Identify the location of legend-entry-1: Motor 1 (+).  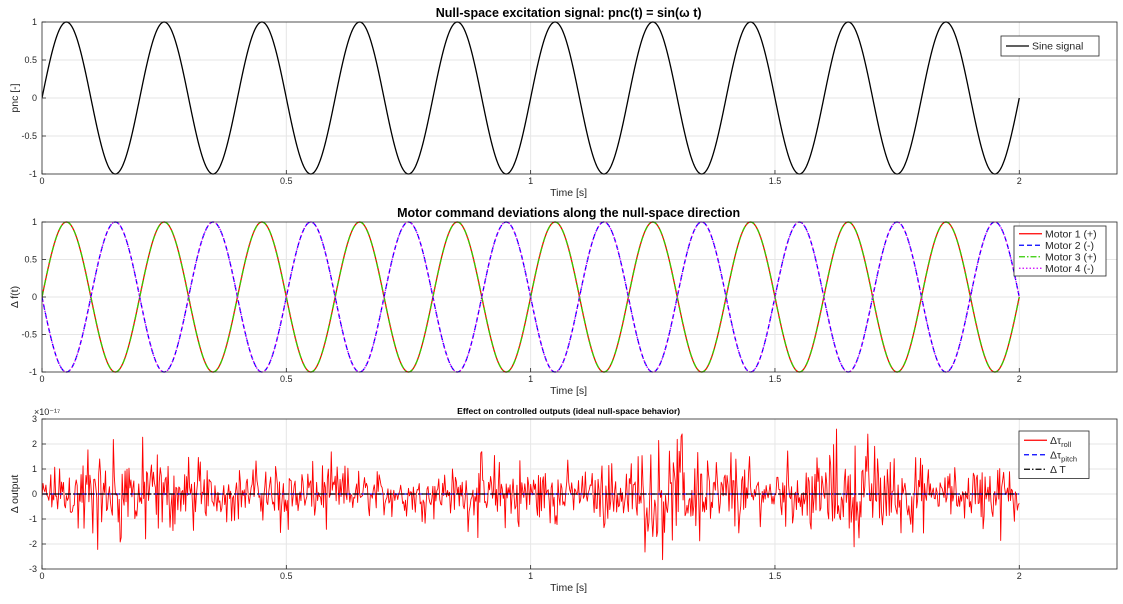
(1071, 234).